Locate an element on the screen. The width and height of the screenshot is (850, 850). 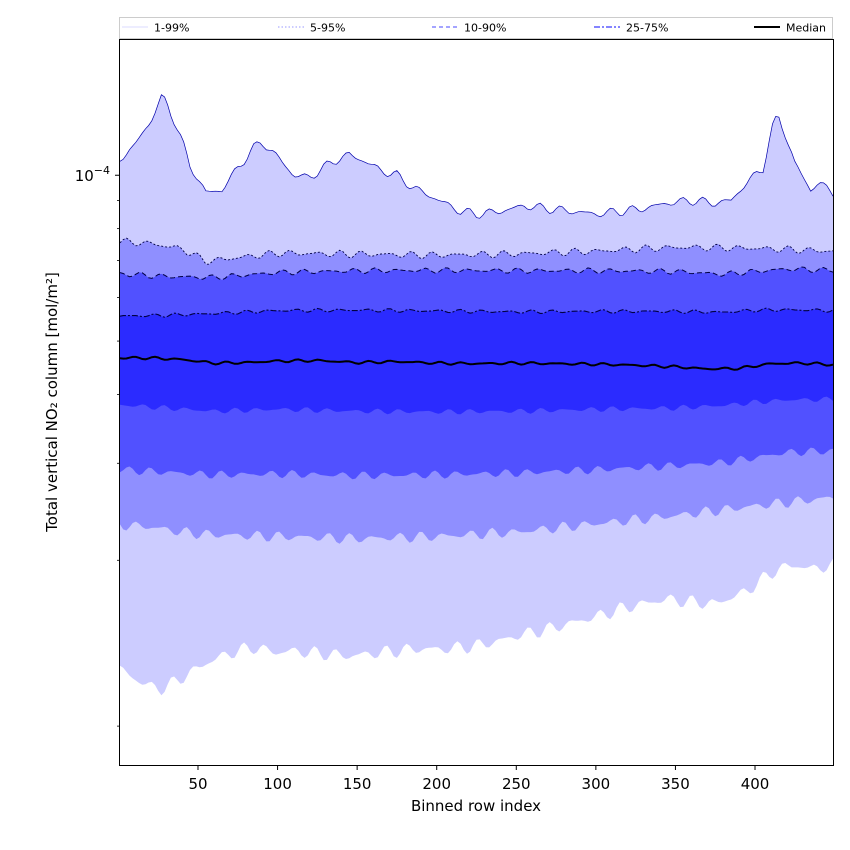
legend-label-10-90-: 10-90% is located at coordinates (485, 28).